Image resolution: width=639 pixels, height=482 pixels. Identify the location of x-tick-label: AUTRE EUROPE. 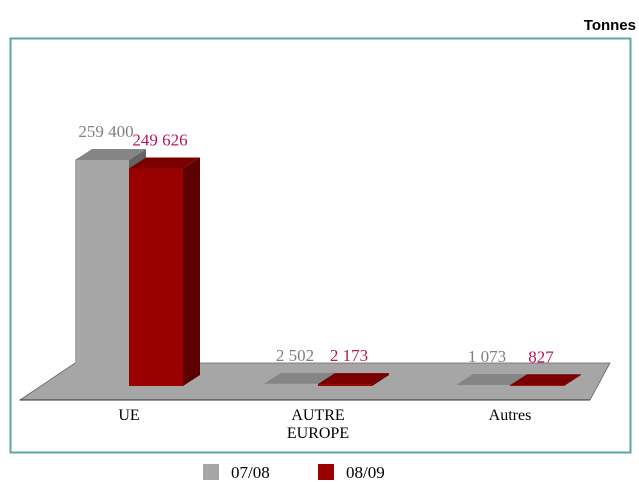
(318, 424).